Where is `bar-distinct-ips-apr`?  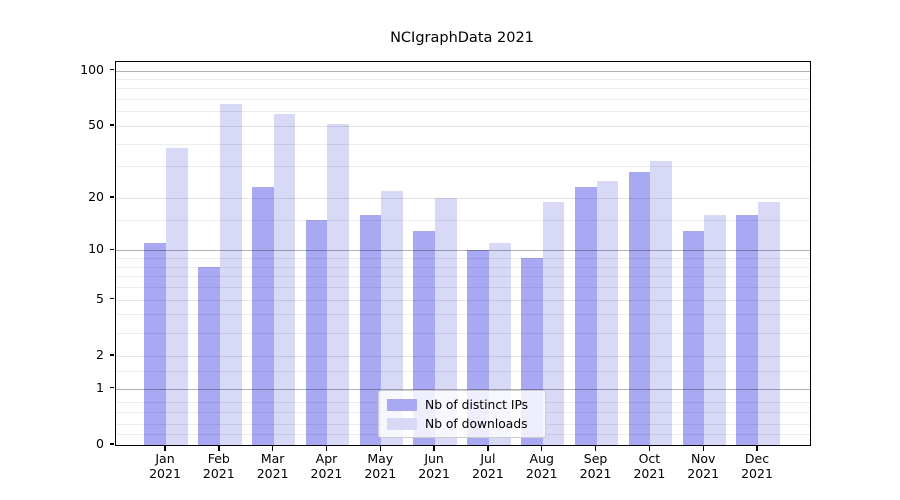
bar-distinct-ips-apr is located at coordinates (316, 332).